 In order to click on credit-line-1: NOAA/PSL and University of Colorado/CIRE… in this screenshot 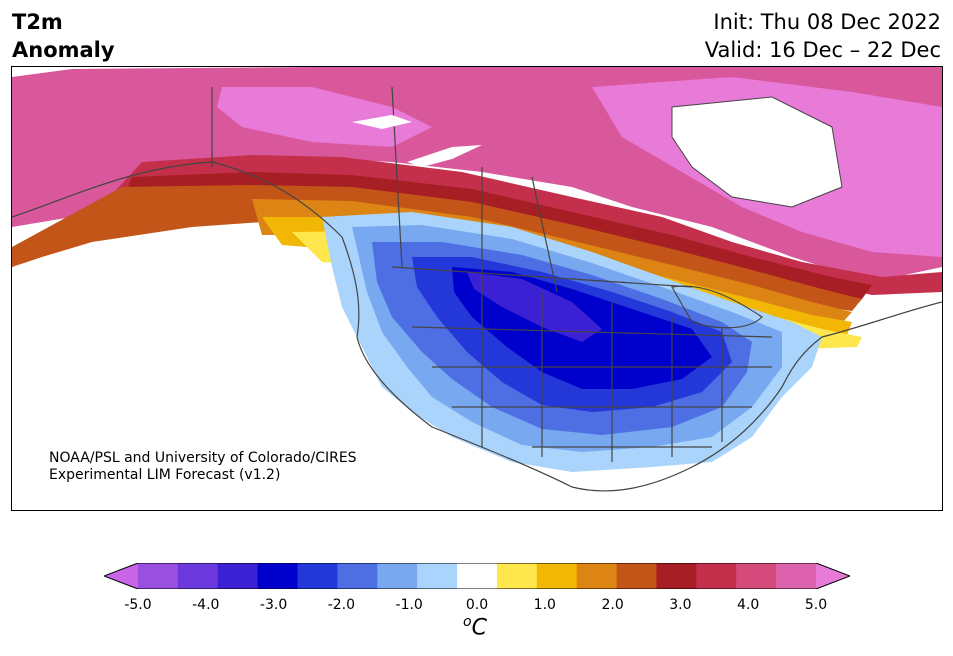, I will do `click(203, 458)`.